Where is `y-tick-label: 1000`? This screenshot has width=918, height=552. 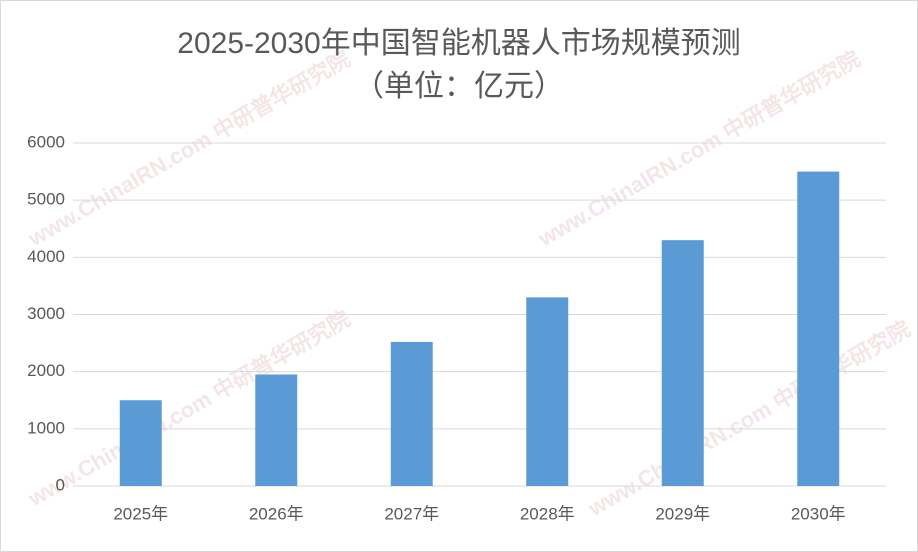 y-tick-label: 1000 is located at coordinates (46, 427).